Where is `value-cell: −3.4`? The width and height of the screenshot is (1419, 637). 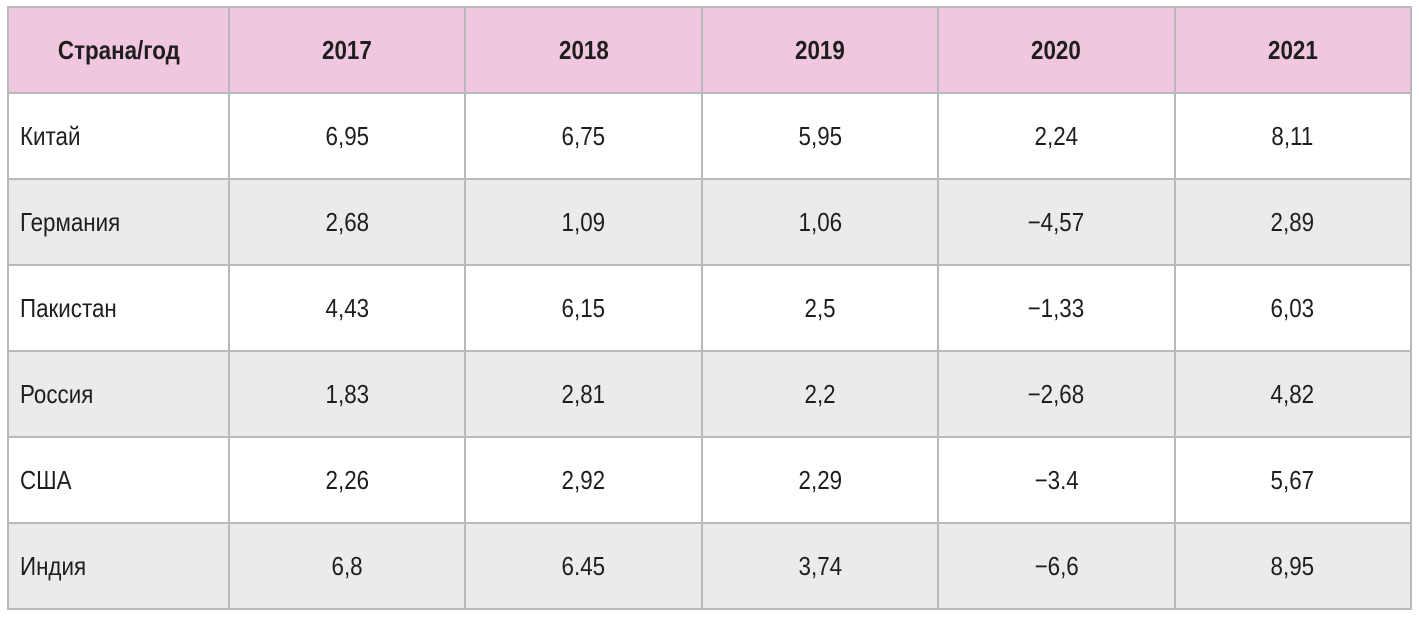
value-cell: −3.4 is located at coordinates (1056, 480).